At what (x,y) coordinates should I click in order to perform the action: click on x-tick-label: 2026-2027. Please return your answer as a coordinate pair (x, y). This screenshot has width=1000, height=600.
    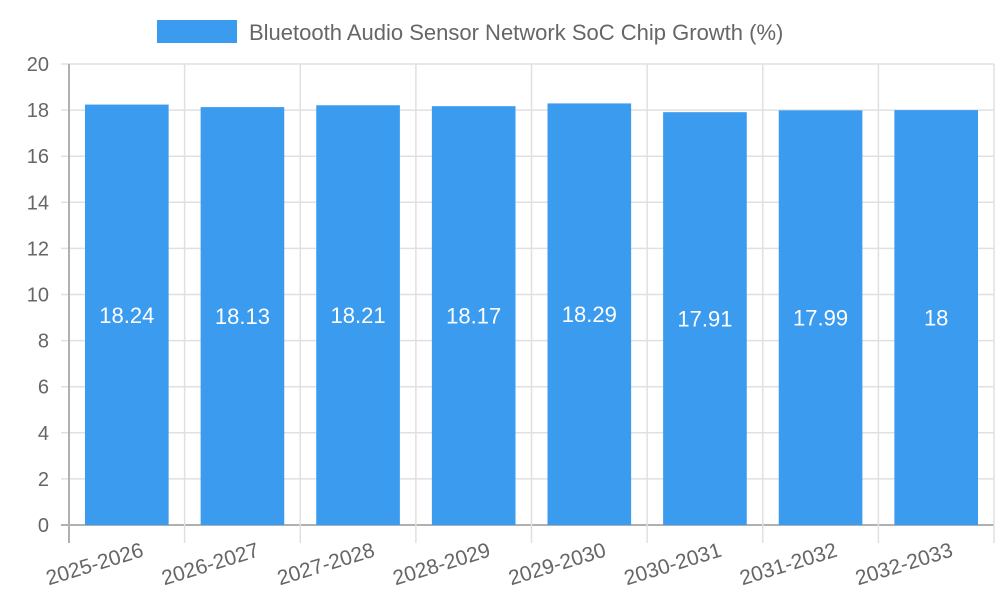
    Looking at the image, I should click on (210, 564).